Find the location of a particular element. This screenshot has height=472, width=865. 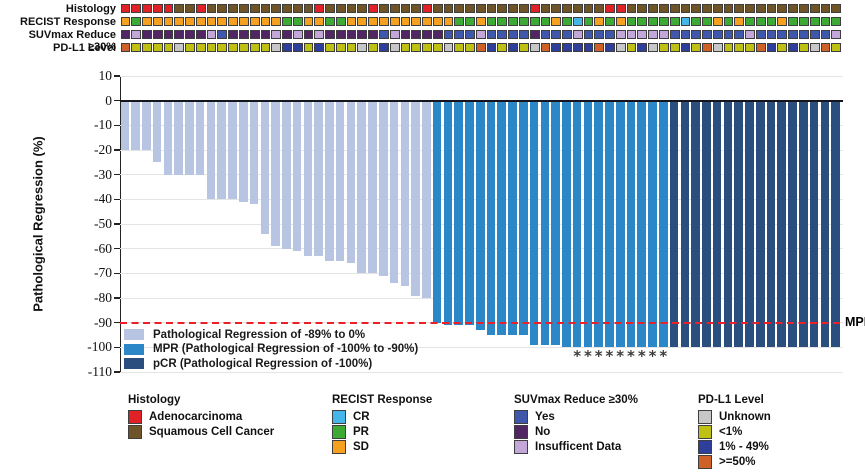

y-tick-label: -70 is located at coordinates (103, 273).